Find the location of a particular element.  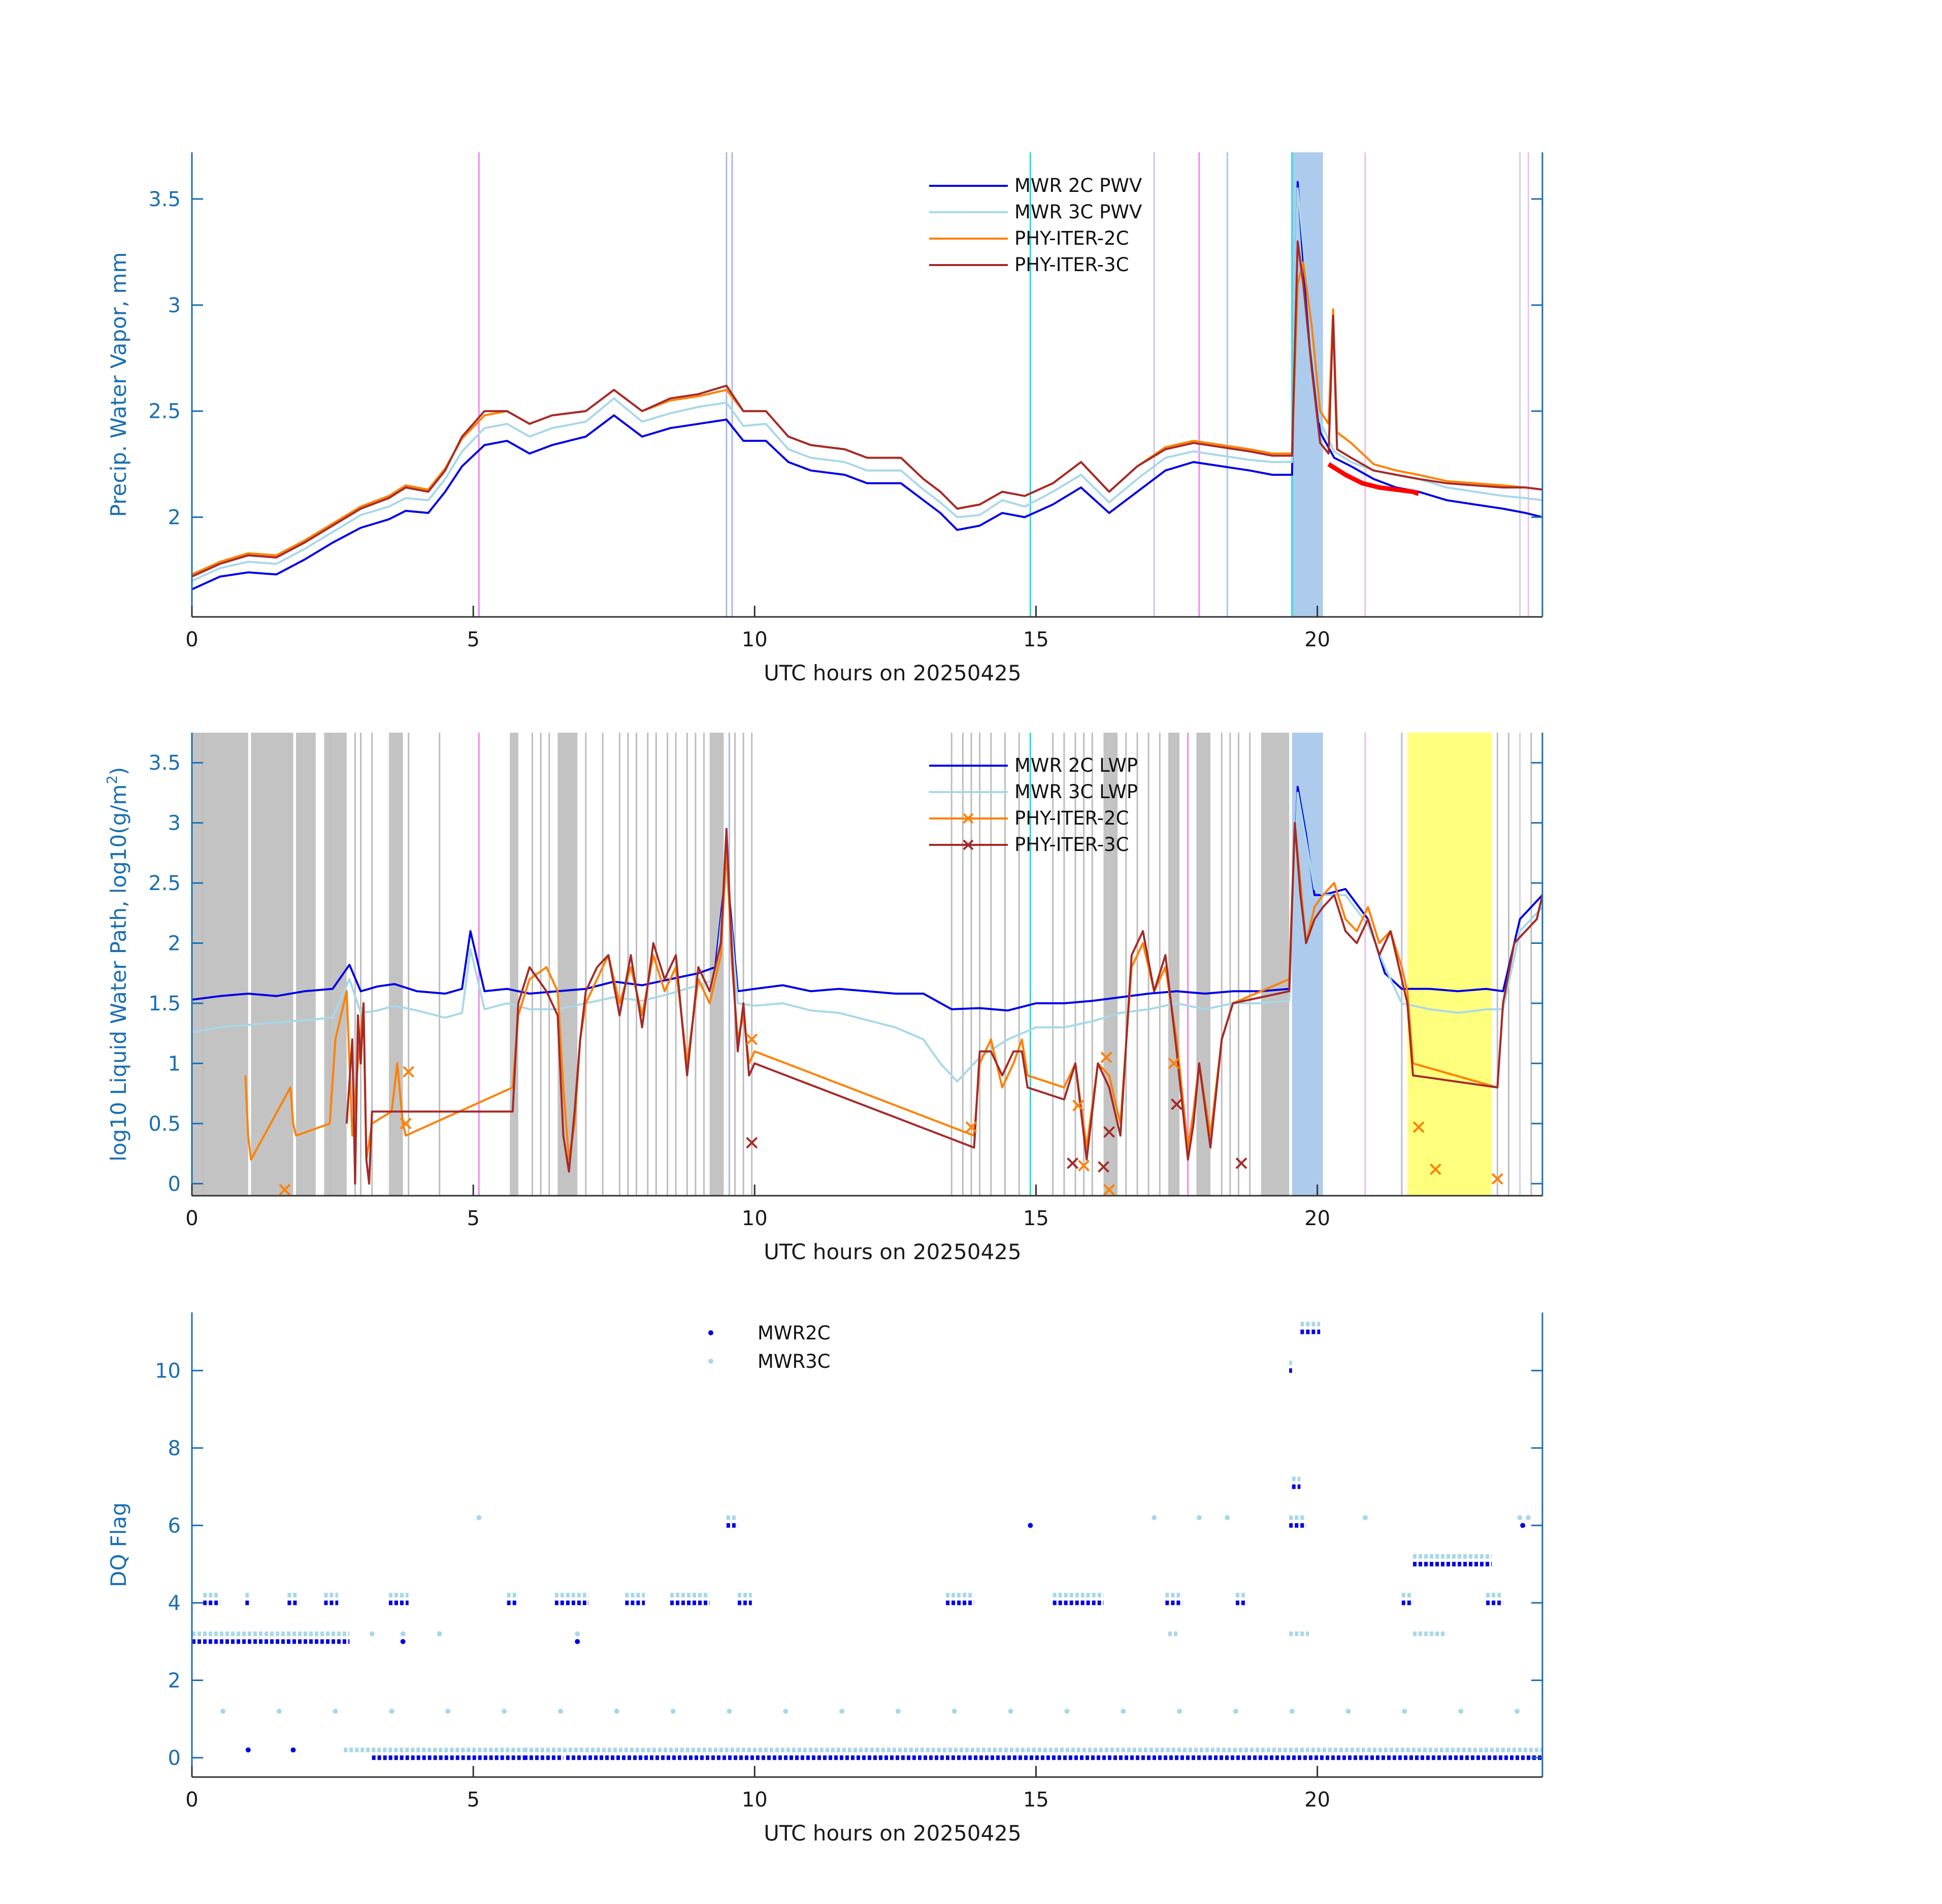

y-tick-label: 6 is located at coordinates (174, 1526).